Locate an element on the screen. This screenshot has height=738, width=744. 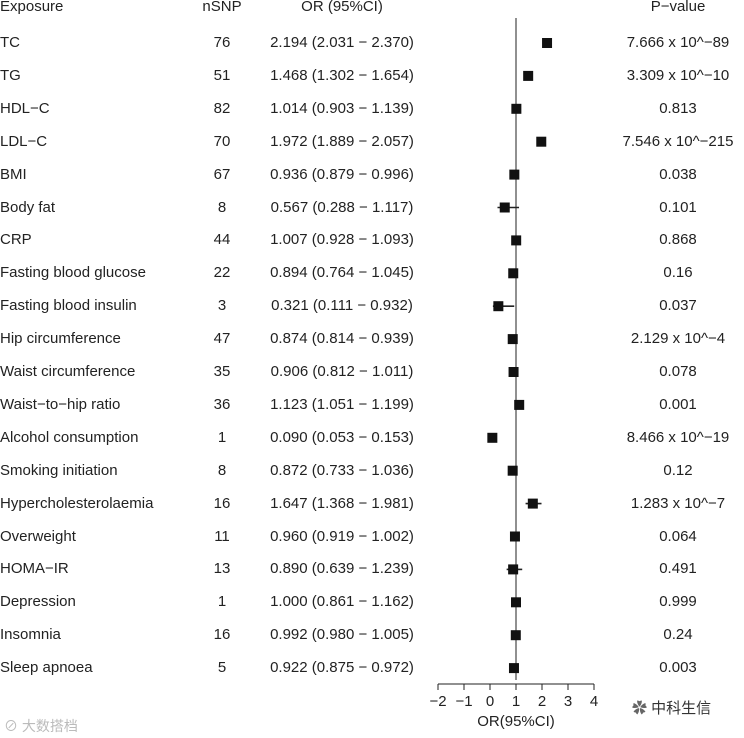
row-exposure: Sleep apnoea is located at coordinates (46, 668).